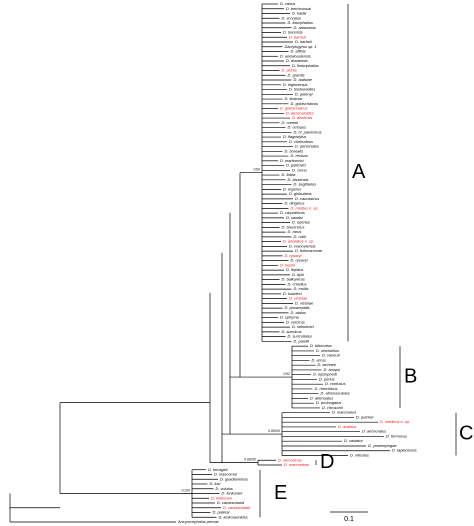 The height and width of the screenshot is (526, 474). What do you see at coordinates (327, 462) in the screenshot?
I see `clade-label: D` at bounding box center [327, 462].